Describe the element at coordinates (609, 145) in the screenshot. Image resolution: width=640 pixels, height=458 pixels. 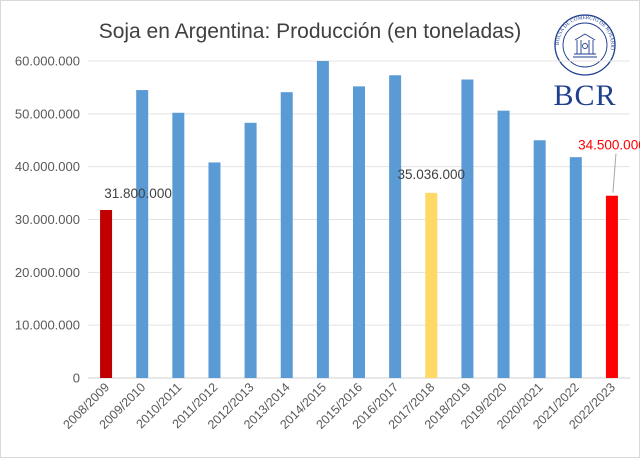
I see `data-label: 34.500.000` at that location.